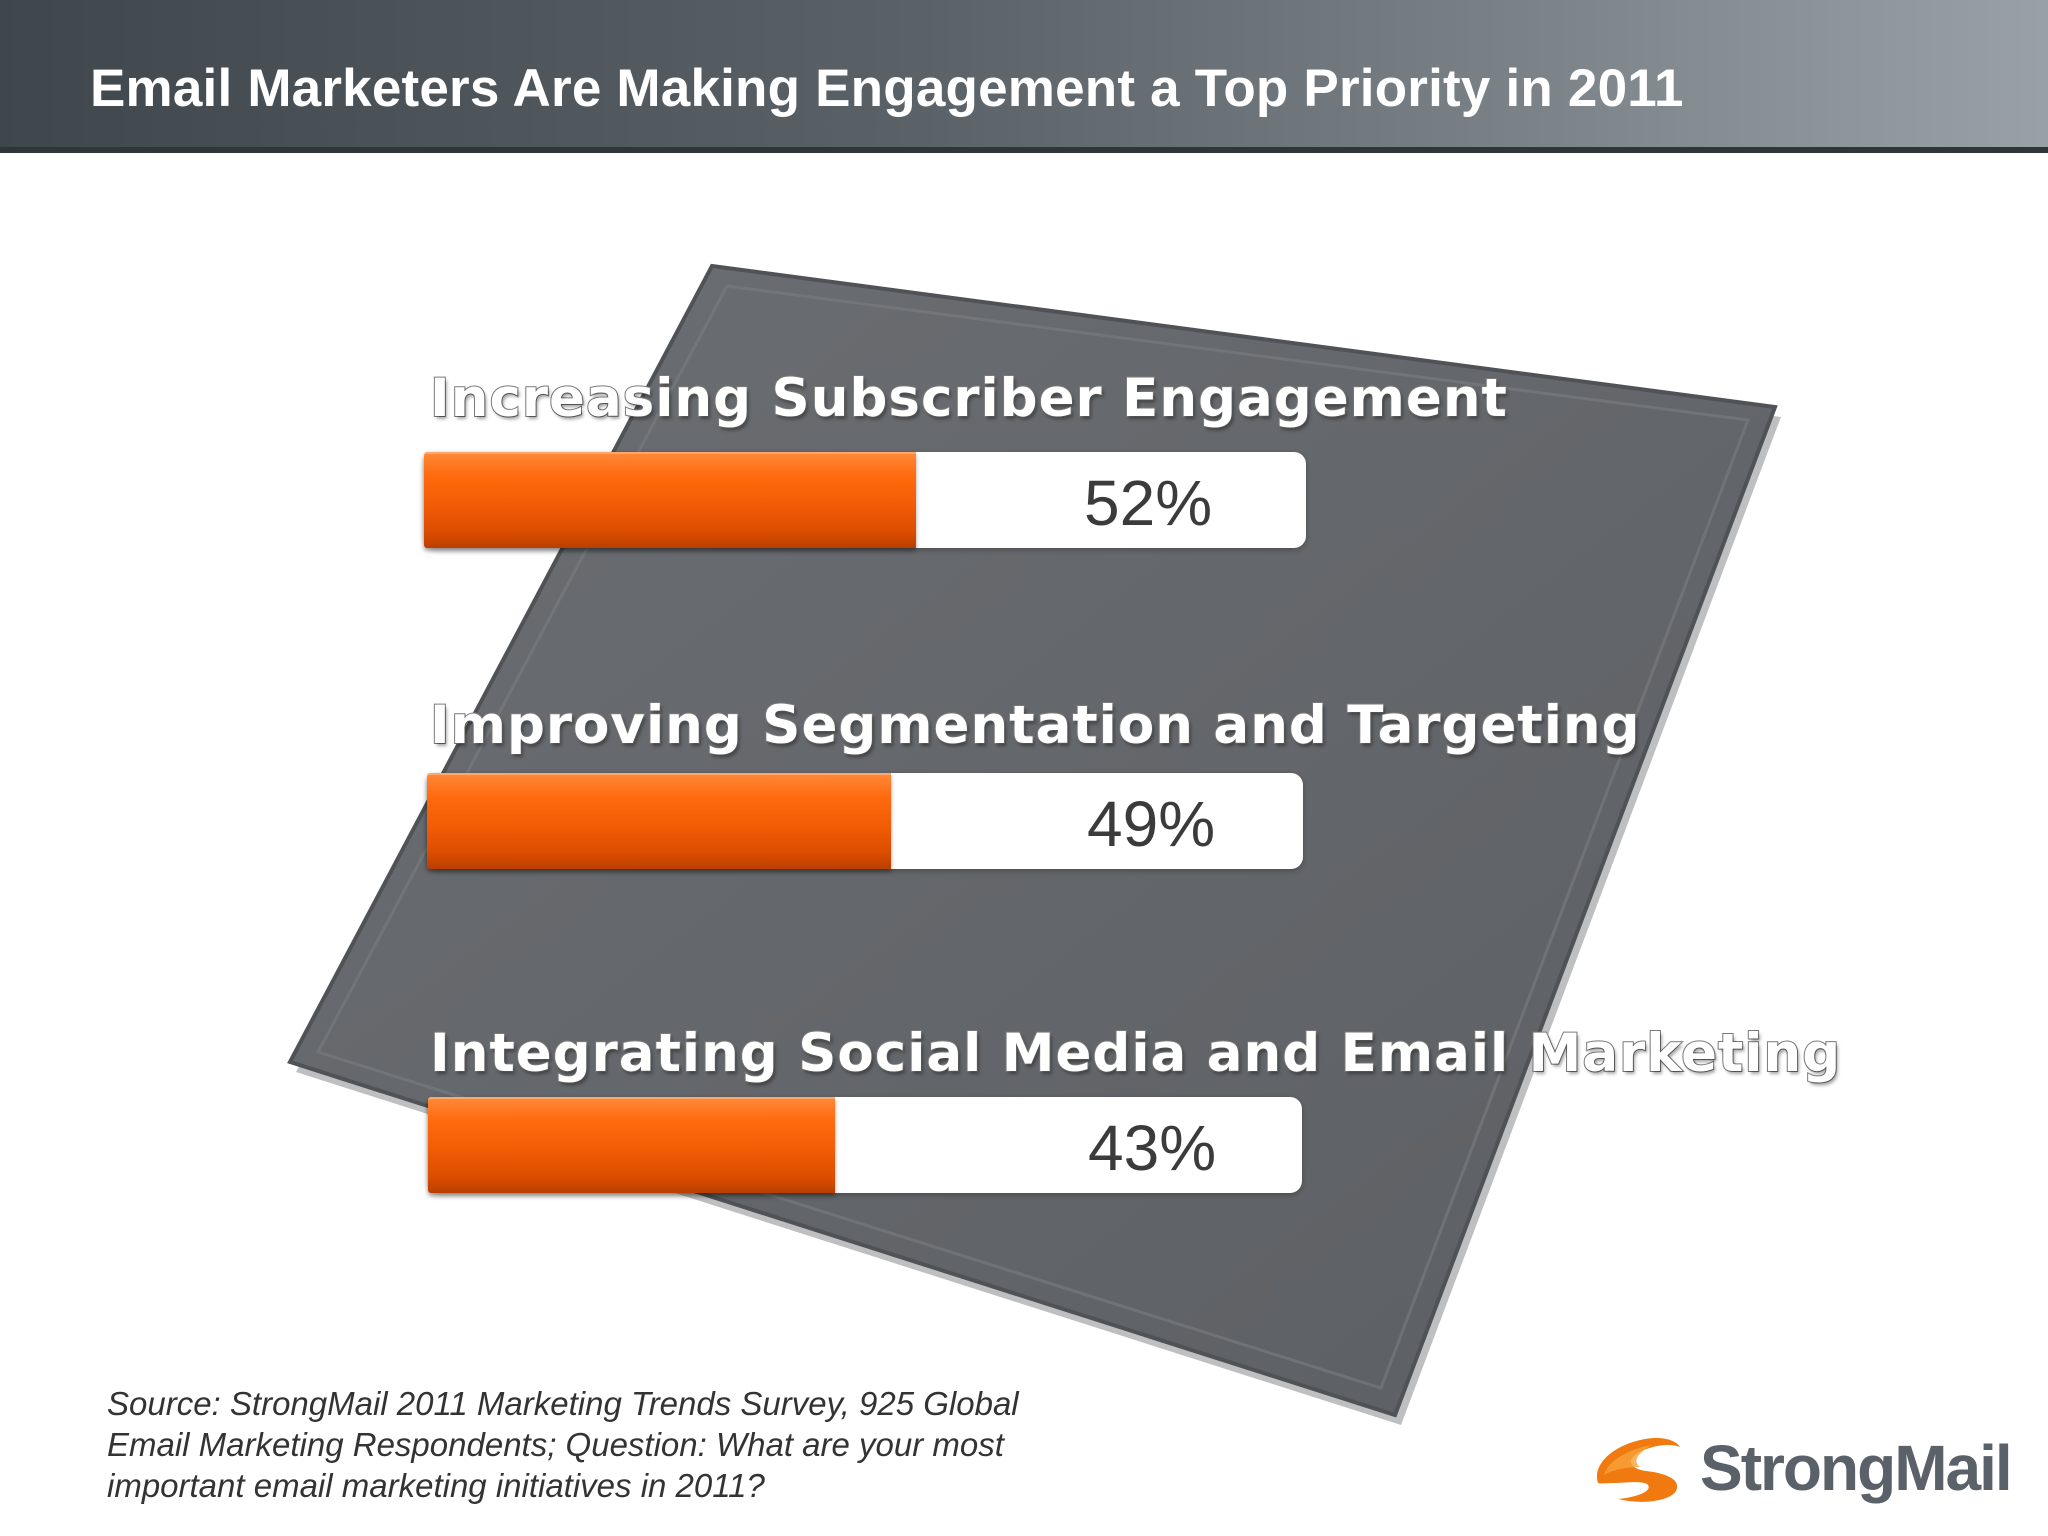 This screenshot has width=2048, height=1536. What do you see at coordinates (1035, 725) in the screenshot?
I see `bar-category-label: Improving Segmentation and Targeting` at bounding box center [1035, 725].